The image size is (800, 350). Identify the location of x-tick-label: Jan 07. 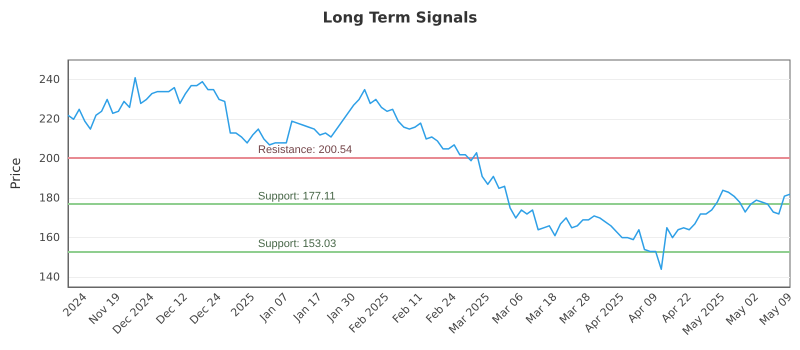
(273, 307).